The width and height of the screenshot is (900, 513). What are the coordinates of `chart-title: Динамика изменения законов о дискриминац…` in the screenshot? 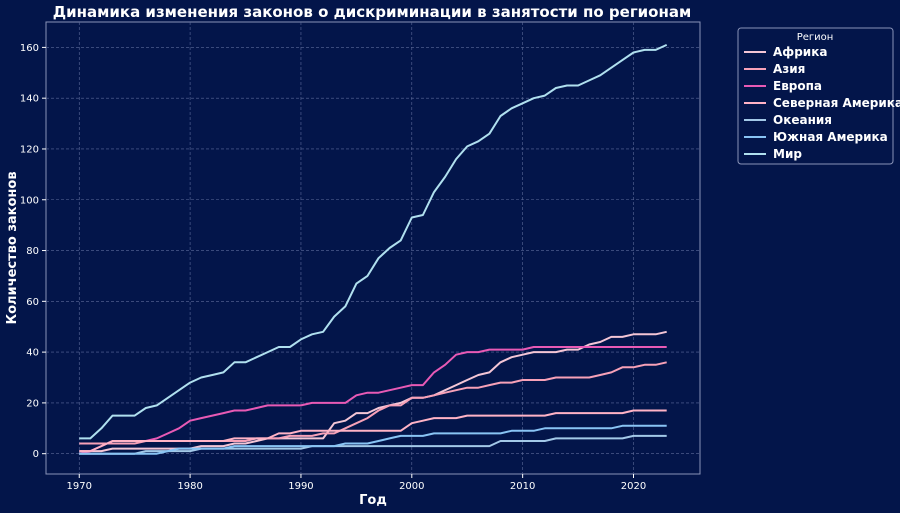 It's located at (372, 12).